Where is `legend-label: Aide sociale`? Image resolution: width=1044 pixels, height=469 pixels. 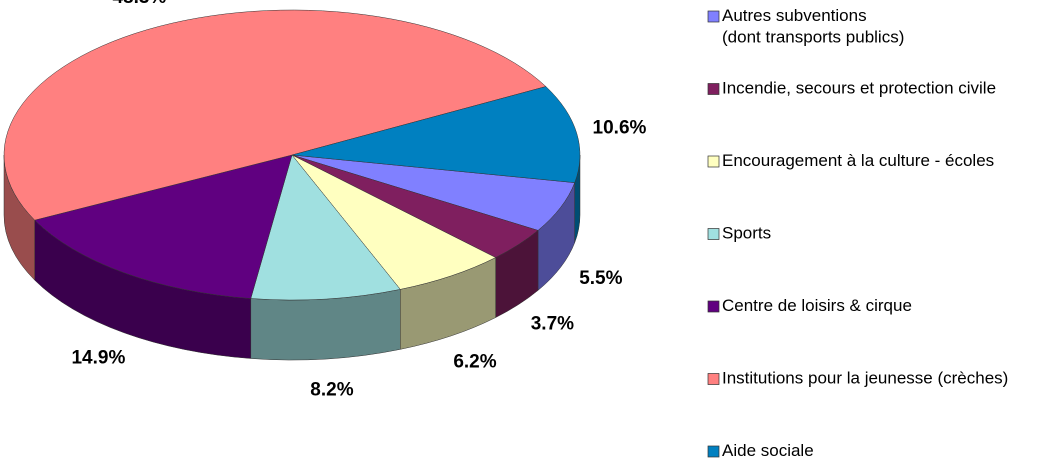
legend-label: Aide sociale is located at coordinates (768, 450).